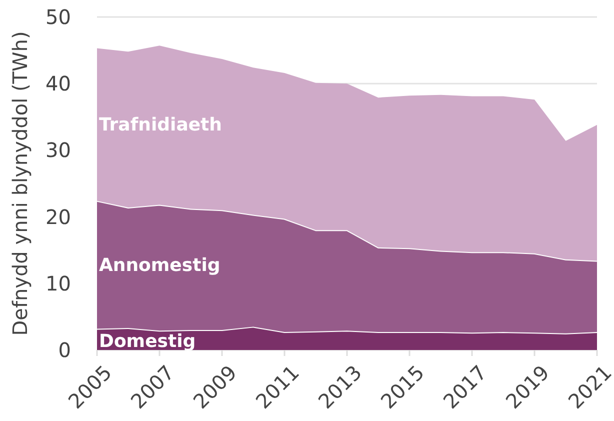  I want to click on y-axis-title: Defnydd ynni blynyddol (TWh), so click(20, 183).